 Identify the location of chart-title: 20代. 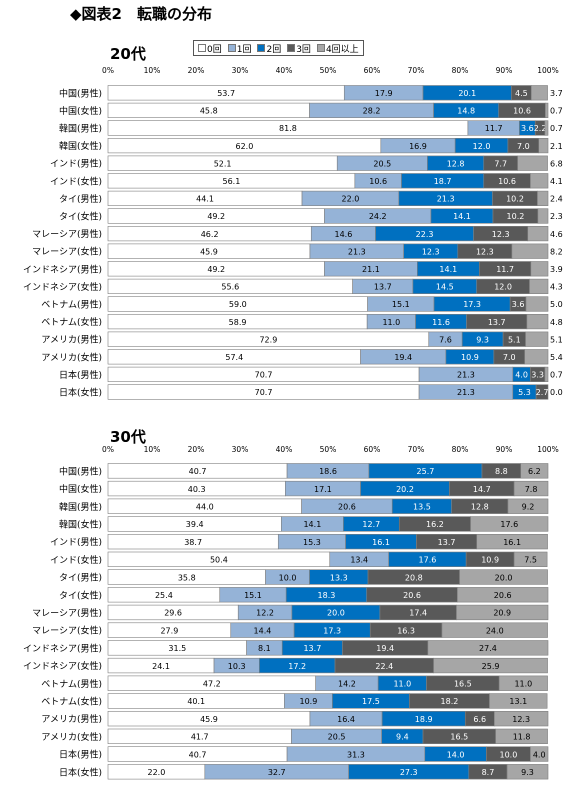
(128, 54).